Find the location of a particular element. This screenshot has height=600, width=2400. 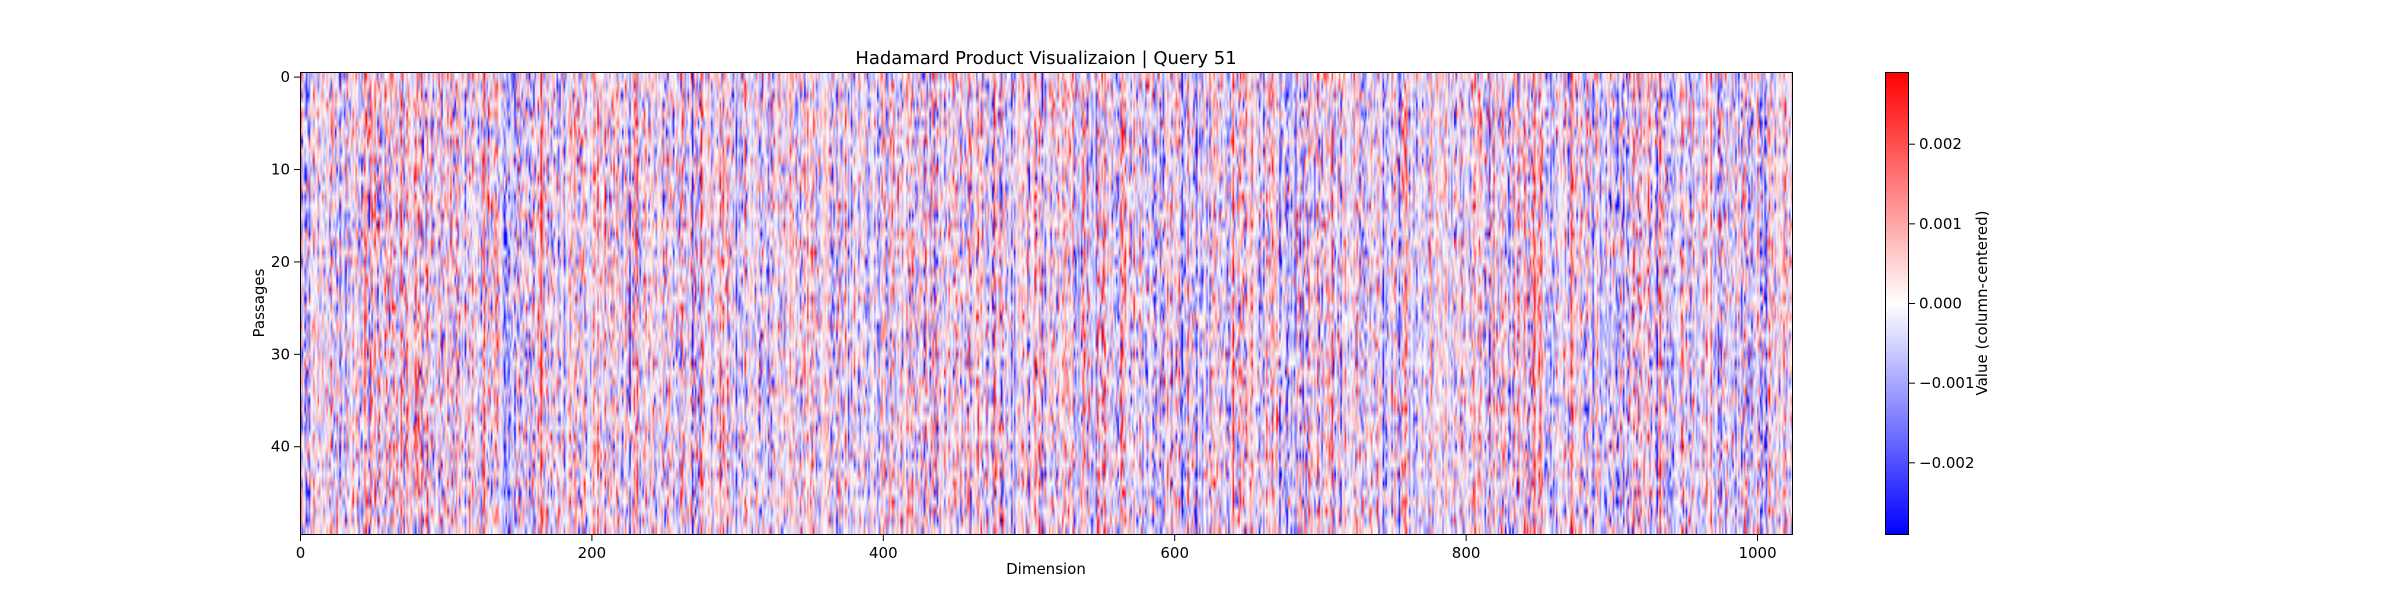

chart-title: Hadamard Product Visualizaion | Query 51 is located at coordinates (1045, 58).